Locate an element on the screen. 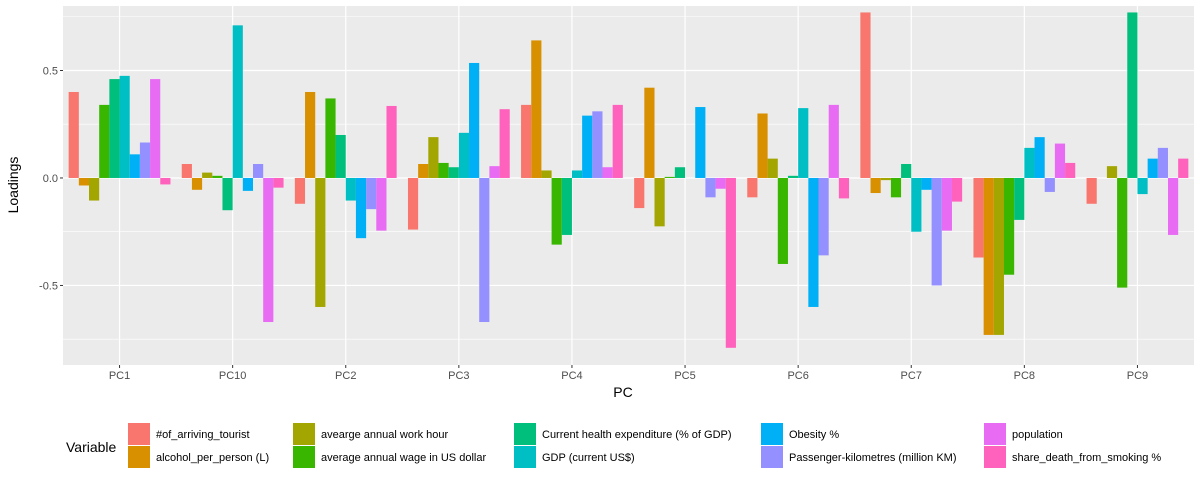 The image size is (1200, 484). legend-label: average annual wage in US dollar is located at coordinates (403, 458).